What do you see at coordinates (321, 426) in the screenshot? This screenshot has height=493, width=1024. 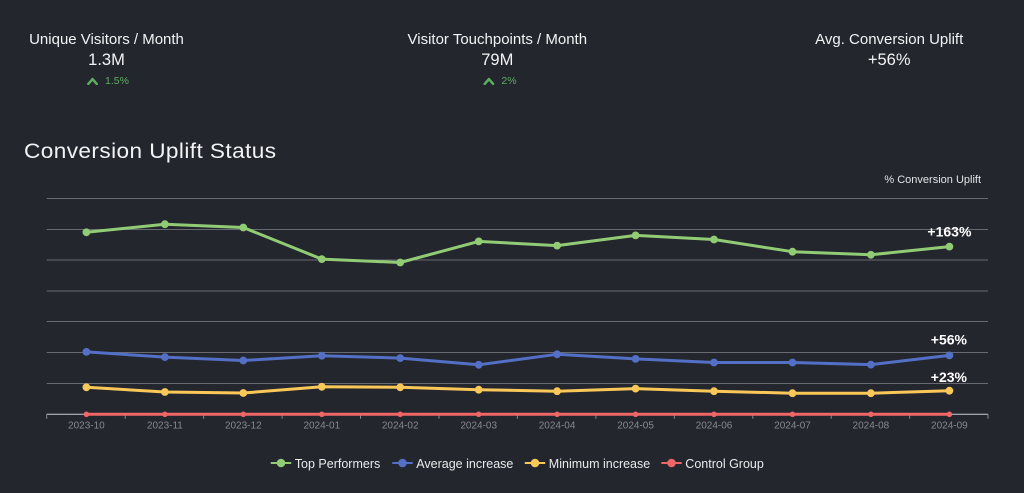 I see `svg-text: 2024-01` at bounding box center [321, 426].